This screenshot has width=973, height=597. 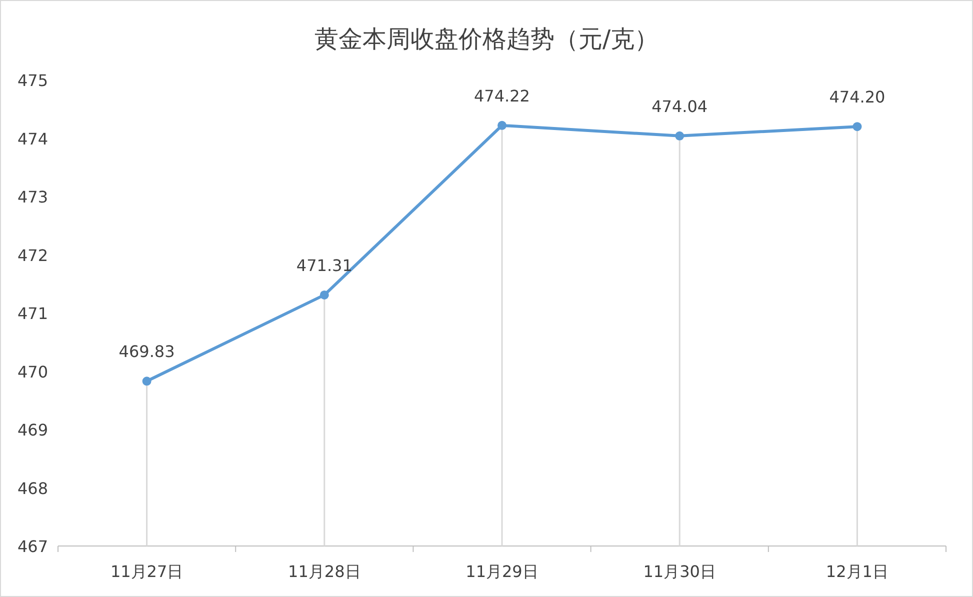 What do you see at coordinates (32, 138) in the screenshot?
I see `y-tick-label: 474` at bounding box center [32, 138].